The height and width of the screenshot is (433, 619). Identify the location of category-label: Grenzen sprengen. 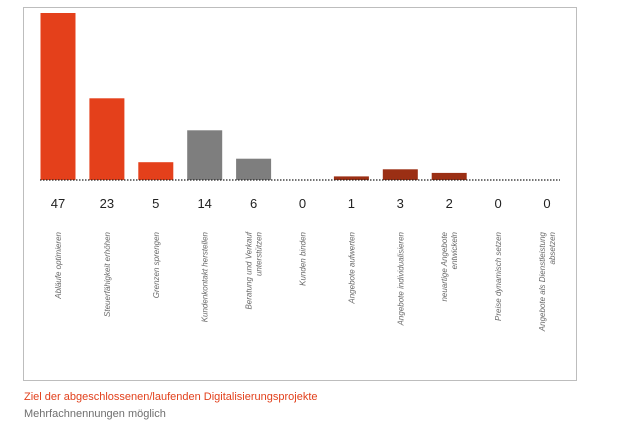
(156, 264).